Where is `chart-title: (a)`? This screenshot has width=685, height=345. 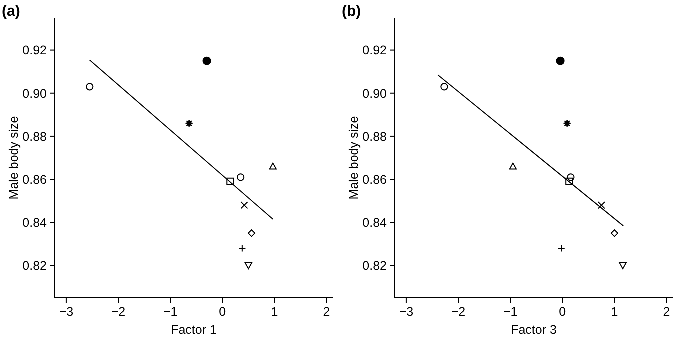 chart-title: (a) is located at coordinates (11, 11).